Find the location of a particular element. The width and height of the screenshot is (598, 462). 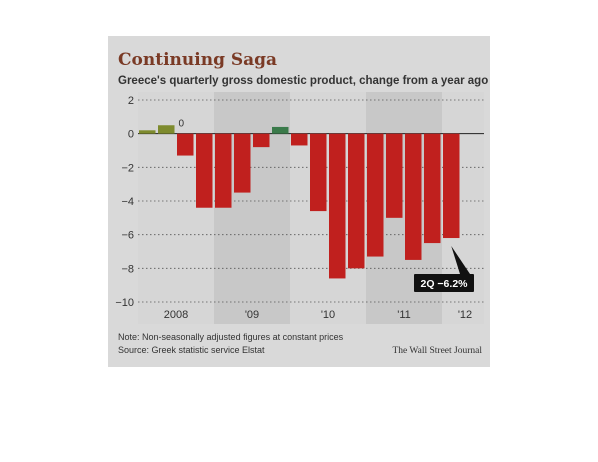

y-tick-labels: 2 0 −2 −4 −6 −8 −10 is located at coordinates (124, 202).